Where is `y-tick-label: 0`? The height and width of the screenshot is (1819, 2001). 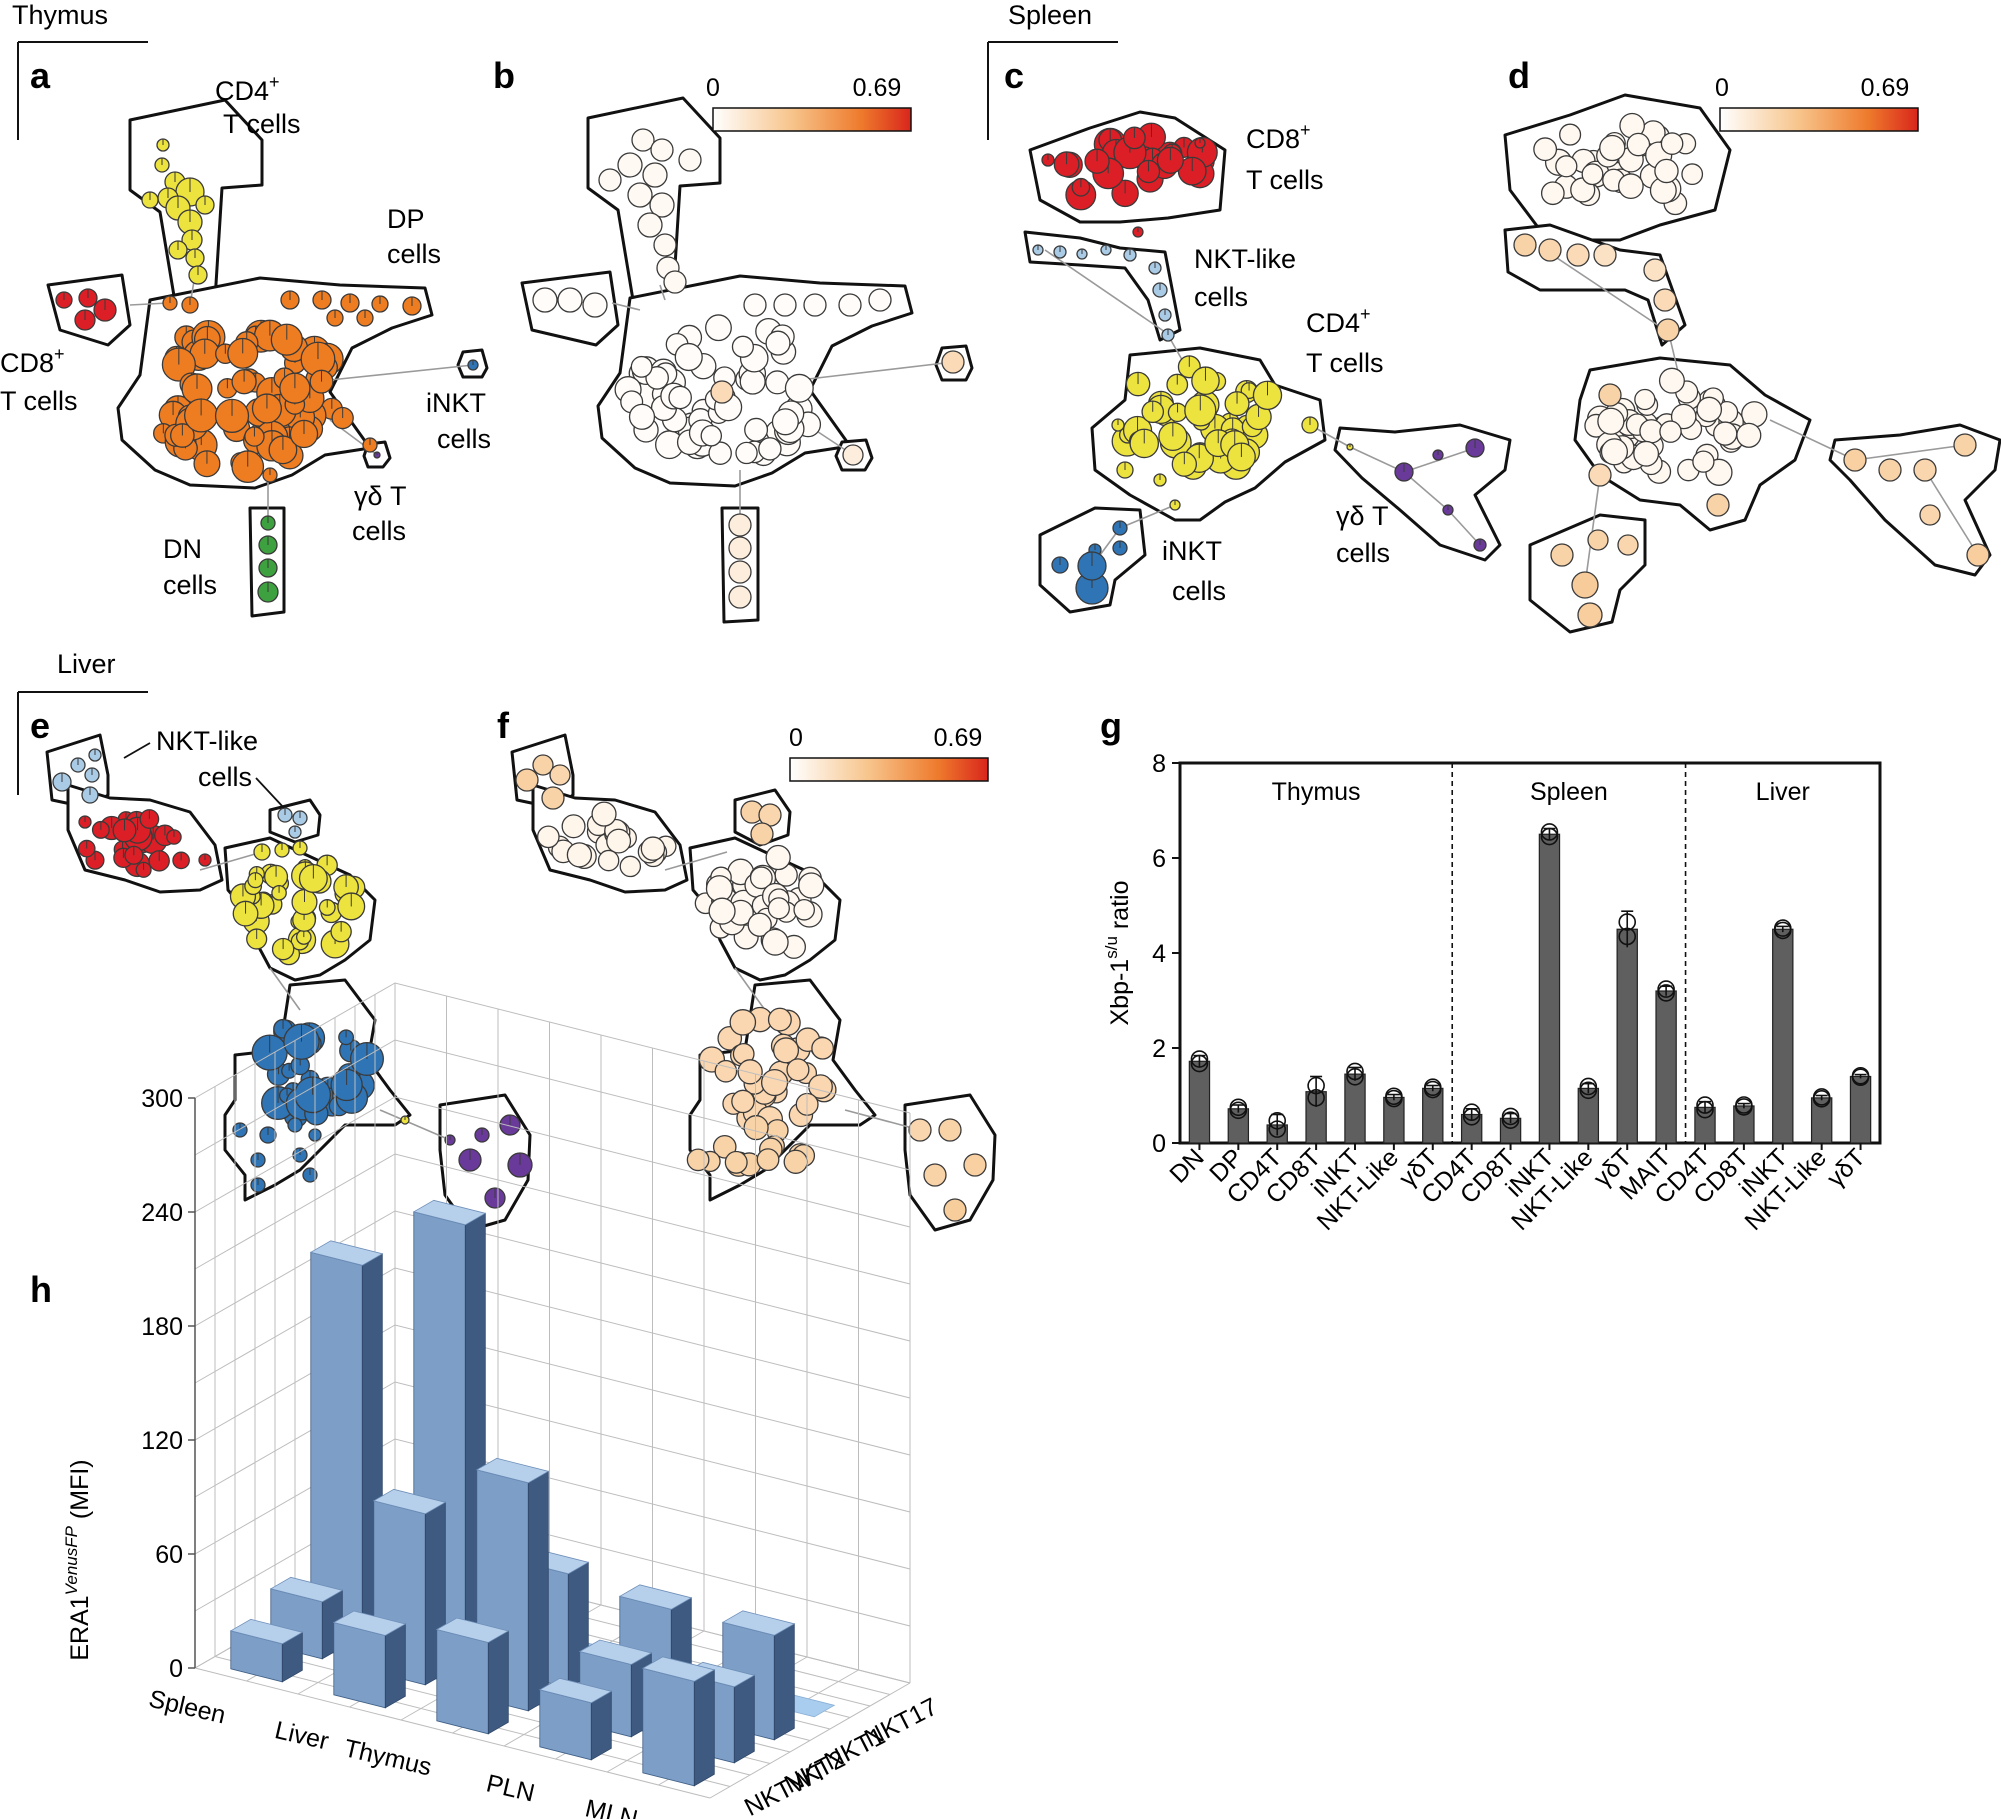
y-tick-label: 0 is located at coordinates (1159, 1144).